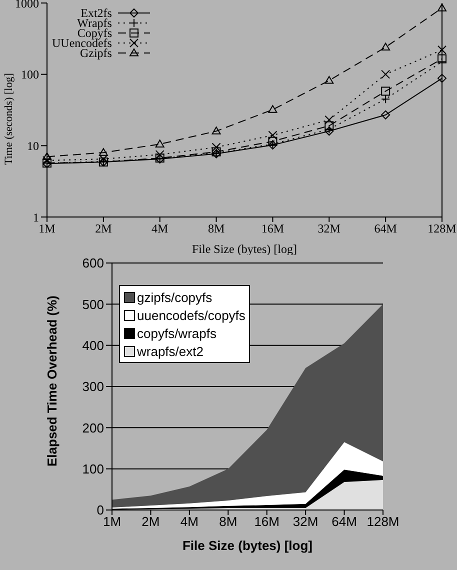 This screenshot has height=570, width=457. What do you see at coordinates (52, 381) in the screenshot?
I see `y-axis-title: Elapsed Time Overhead (%)` at bounding box center [52, 381].